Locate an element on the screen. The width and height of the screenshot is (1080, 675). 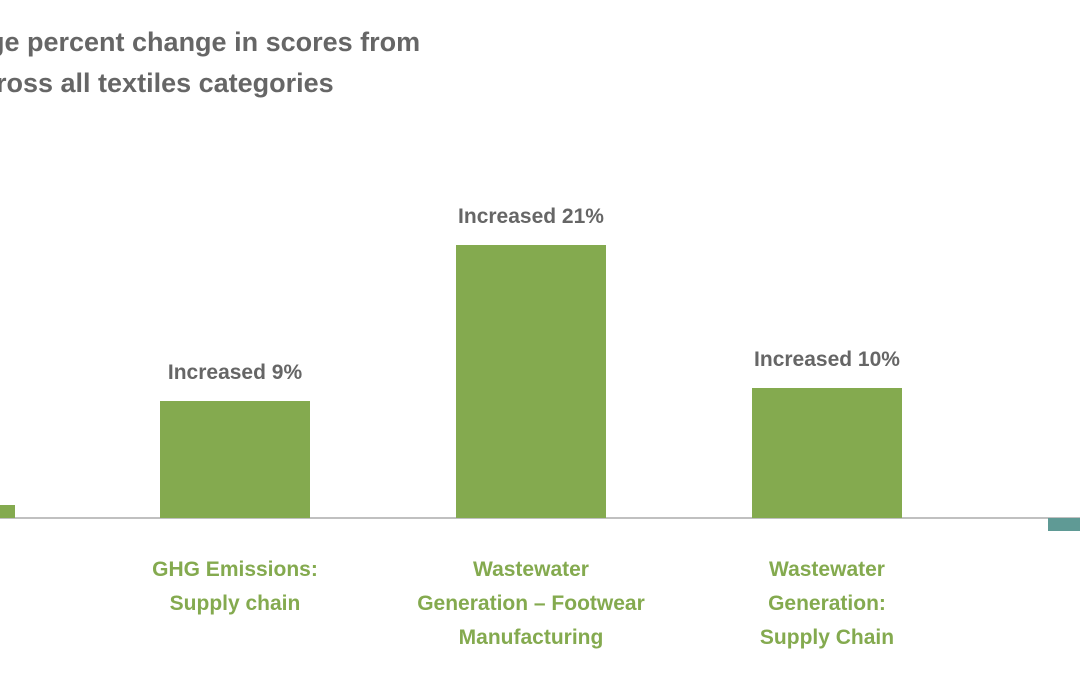
category-label-1-line-0: GHG Emissions: is located at coordinates (235, 569).